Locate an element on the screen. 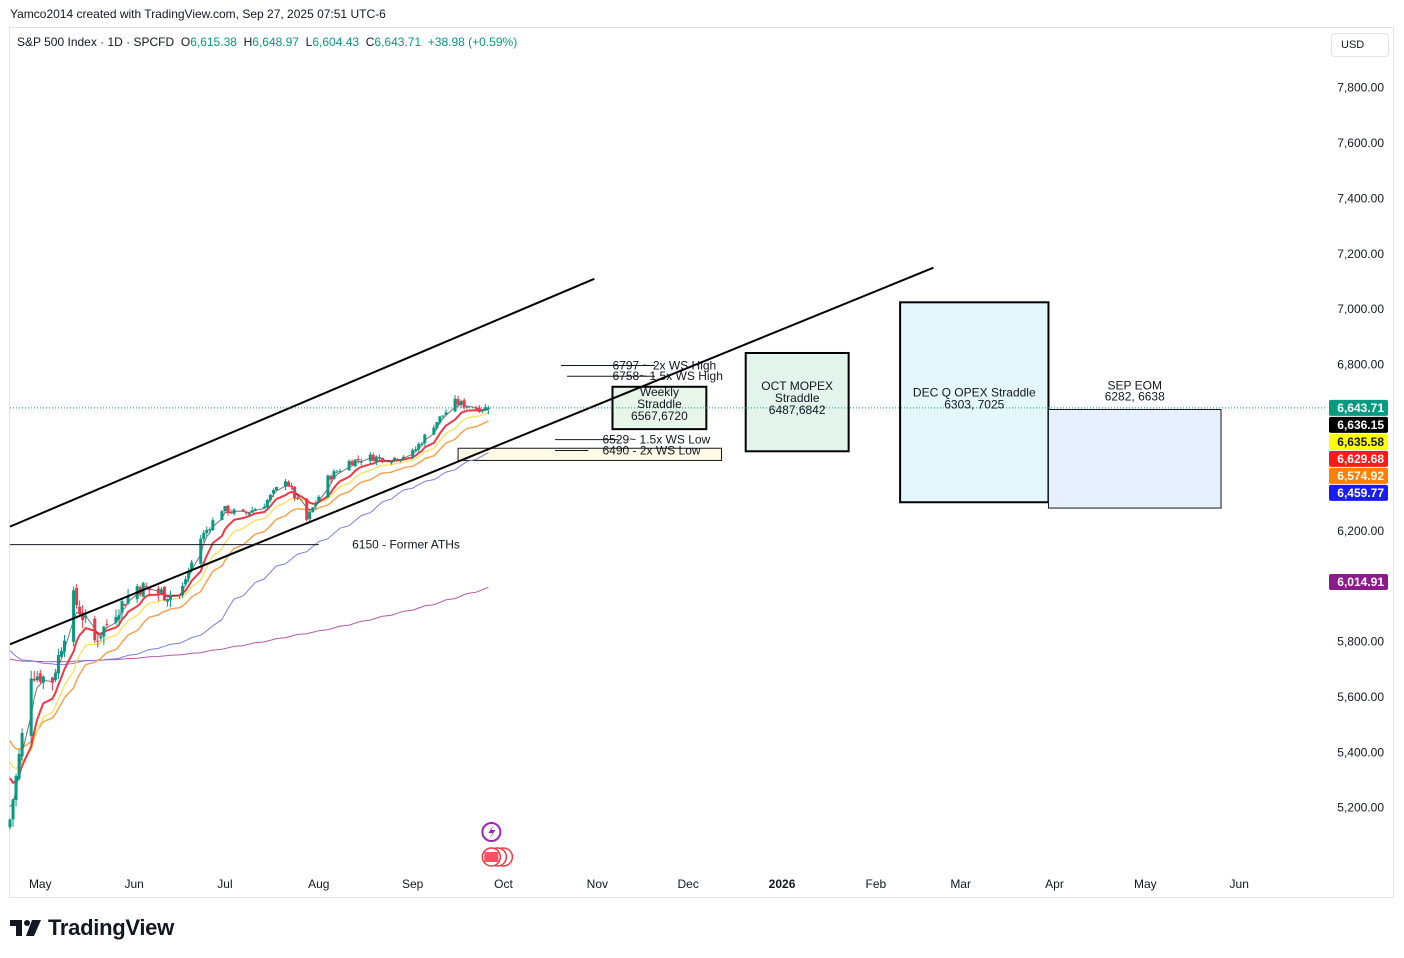 The width and height of the screenshot is (1404, 958). currency-selector: USD is located at coordinates (1360, 45).